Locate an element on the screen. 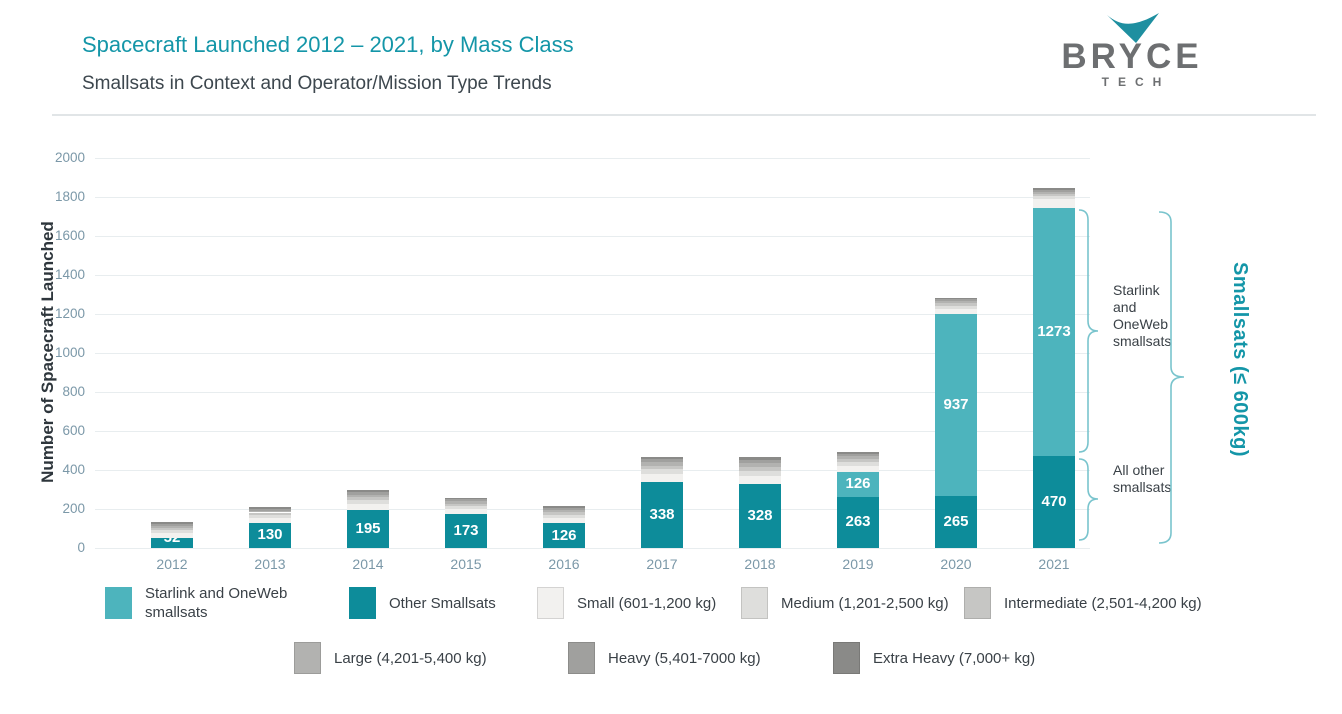 The width and height of the screenshot is (1342, 714). x-tick-label: 2021 is located at coordinates (1054, 564).